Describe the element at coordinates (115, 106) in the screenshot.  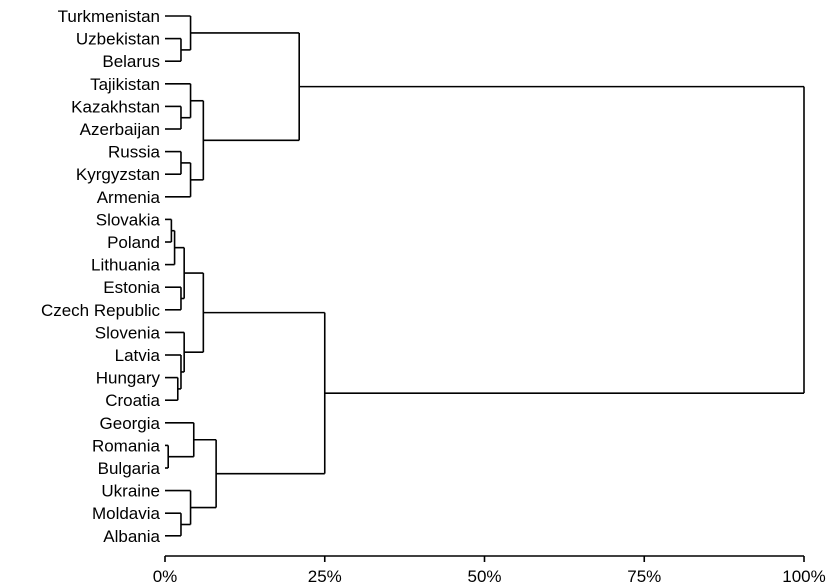
I see `leaf-label: Kazakhstan` at that location.